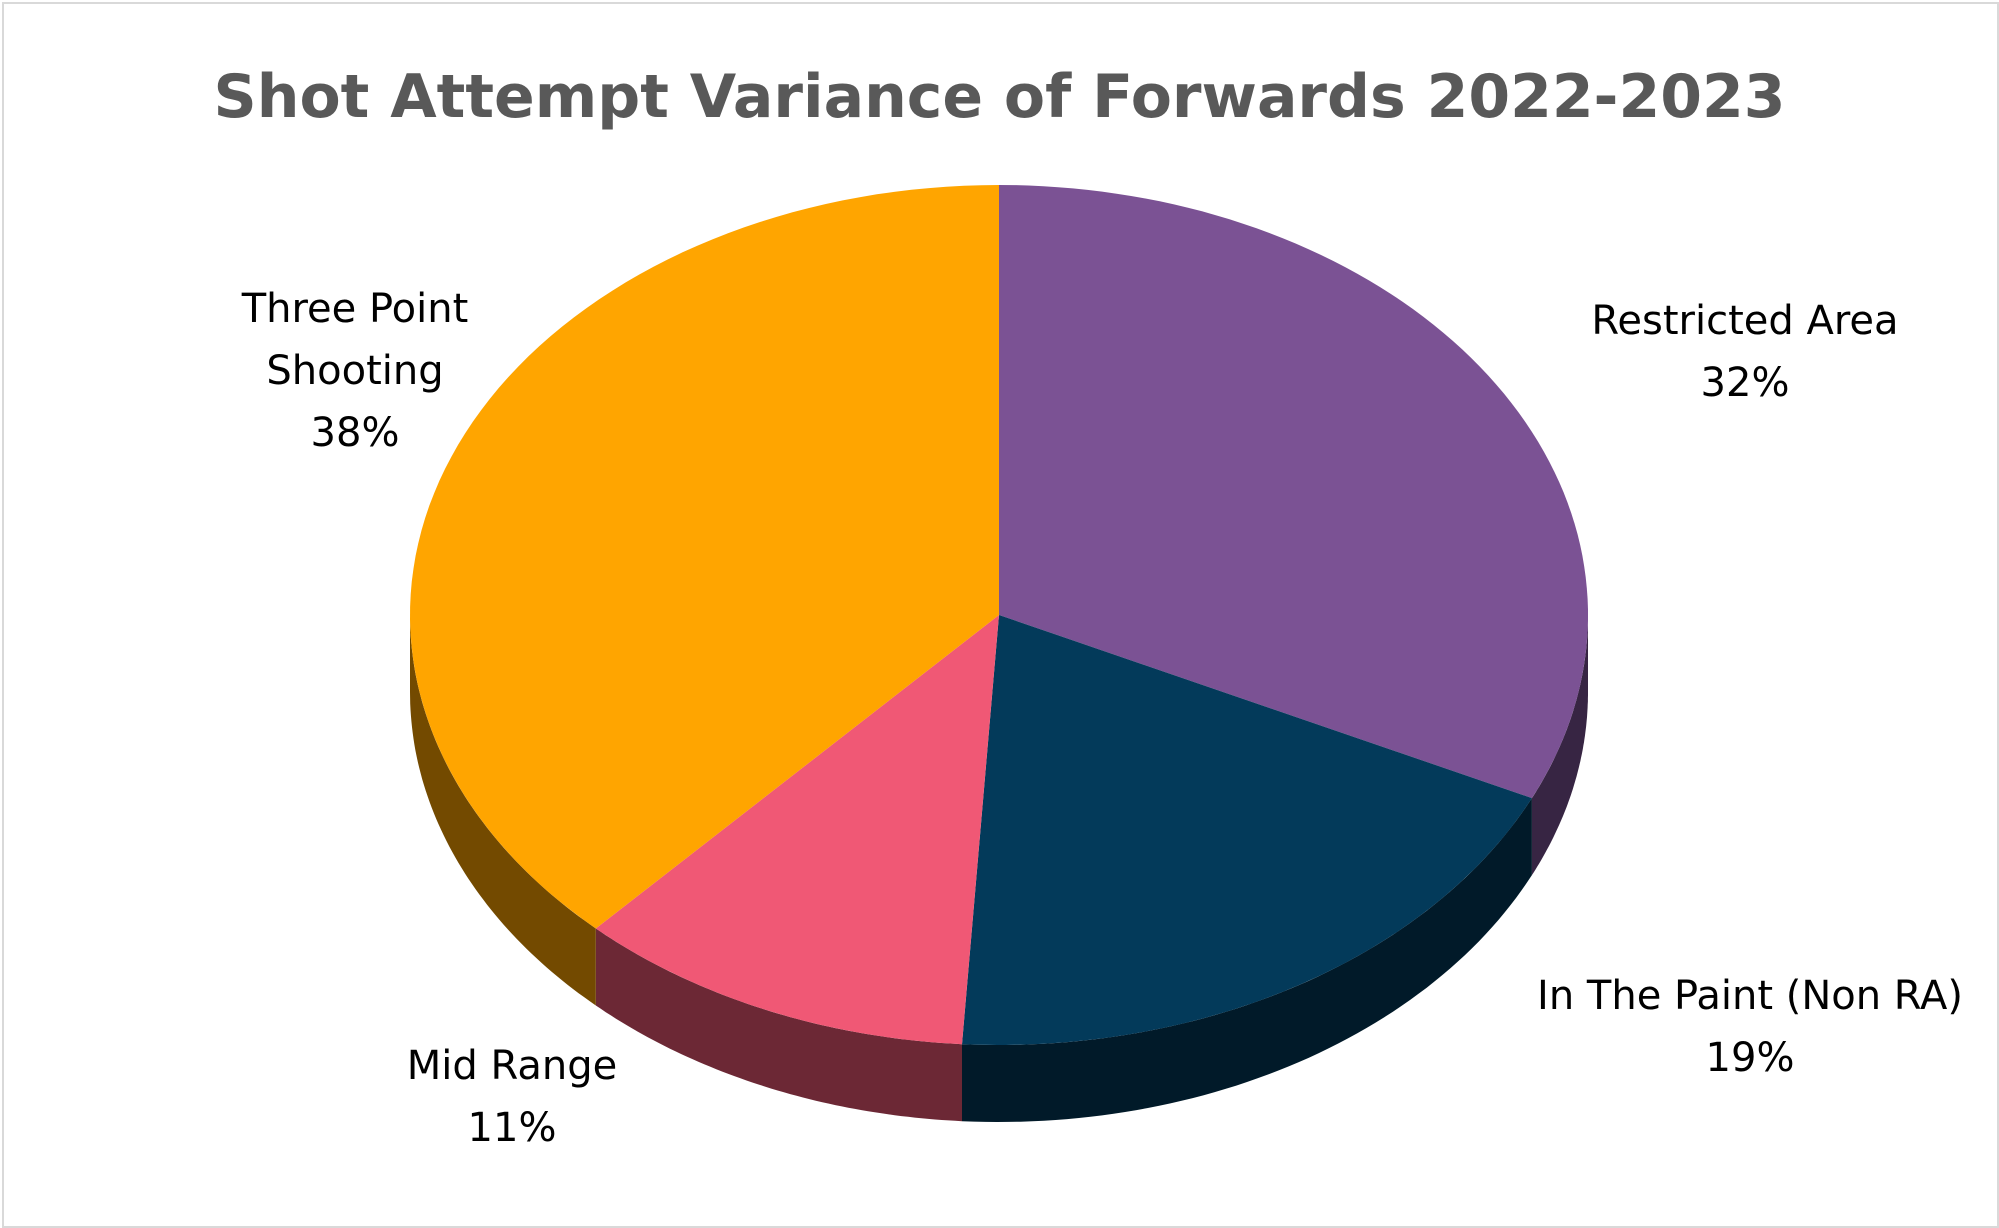 The image size is (1999, 1228). I want to click on data-label: Mid Range 11%, so click(512, 1097).